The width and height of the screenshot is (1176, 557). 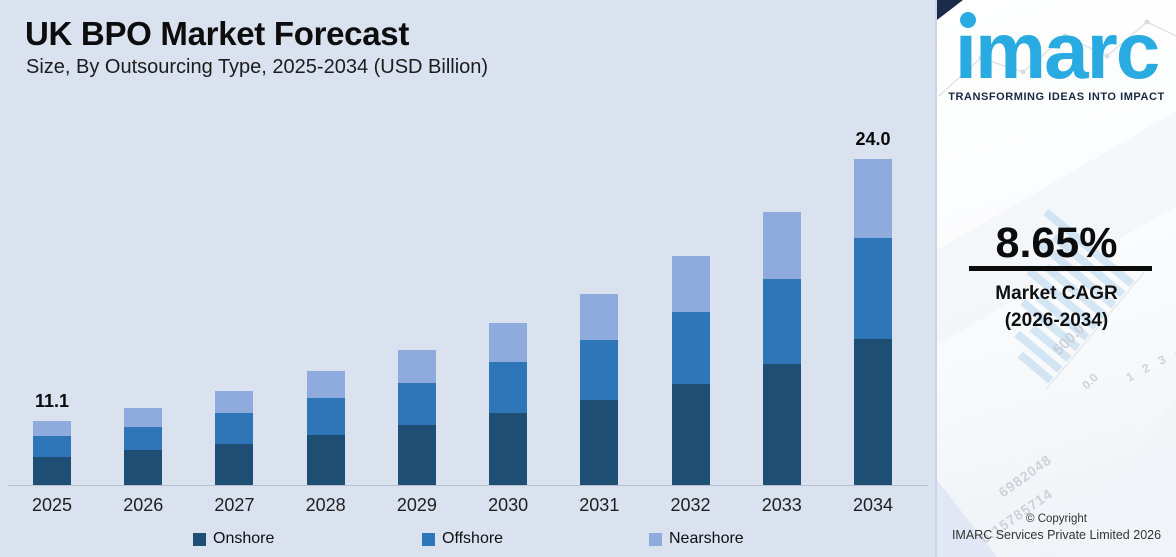 What do you see at coordinates (1090, 381) in the screenshot?
I see `watermark-text: 0.0` at bounding box center [1090, 381].